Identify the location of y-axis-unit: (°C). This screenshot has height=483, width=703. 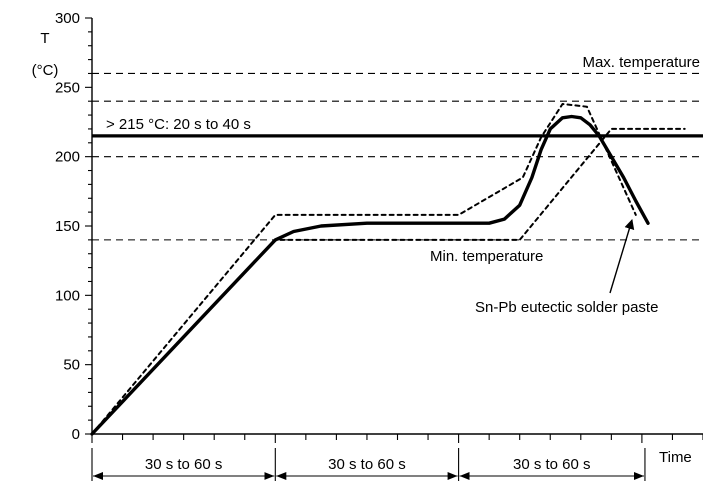
(45, 70).